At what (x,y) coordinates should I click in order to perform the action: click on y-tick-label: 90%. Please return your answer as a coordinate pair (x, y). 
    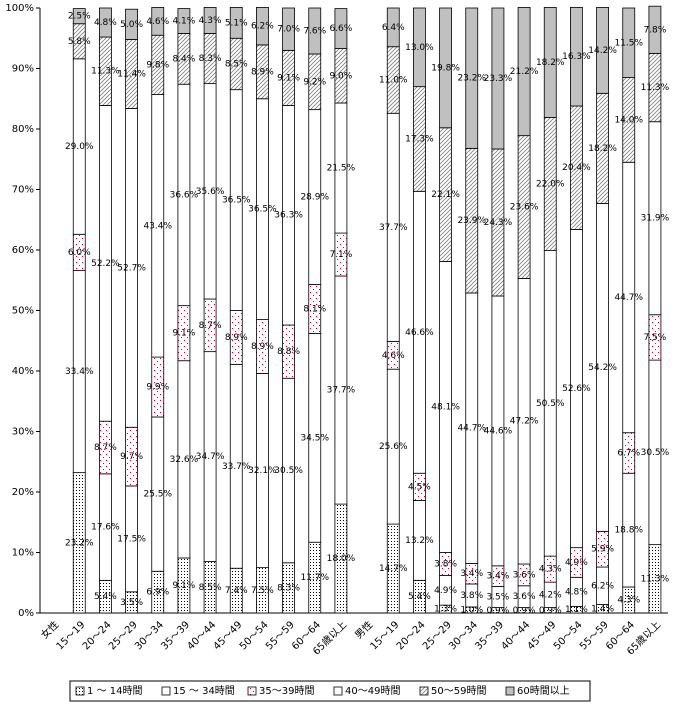
    Looking at the image, I should click on (23, 69).